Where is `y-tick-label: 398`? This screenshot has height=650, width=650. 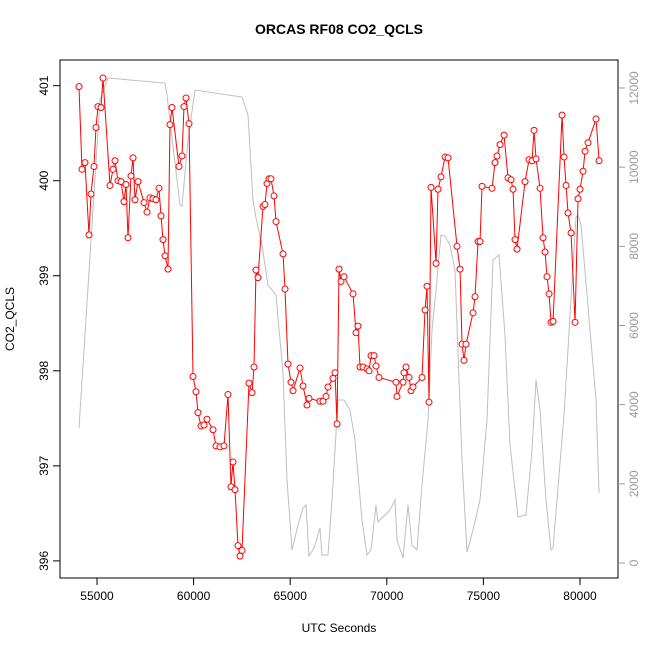
y-tick-label: 398 is located at coordinates (44, 370).